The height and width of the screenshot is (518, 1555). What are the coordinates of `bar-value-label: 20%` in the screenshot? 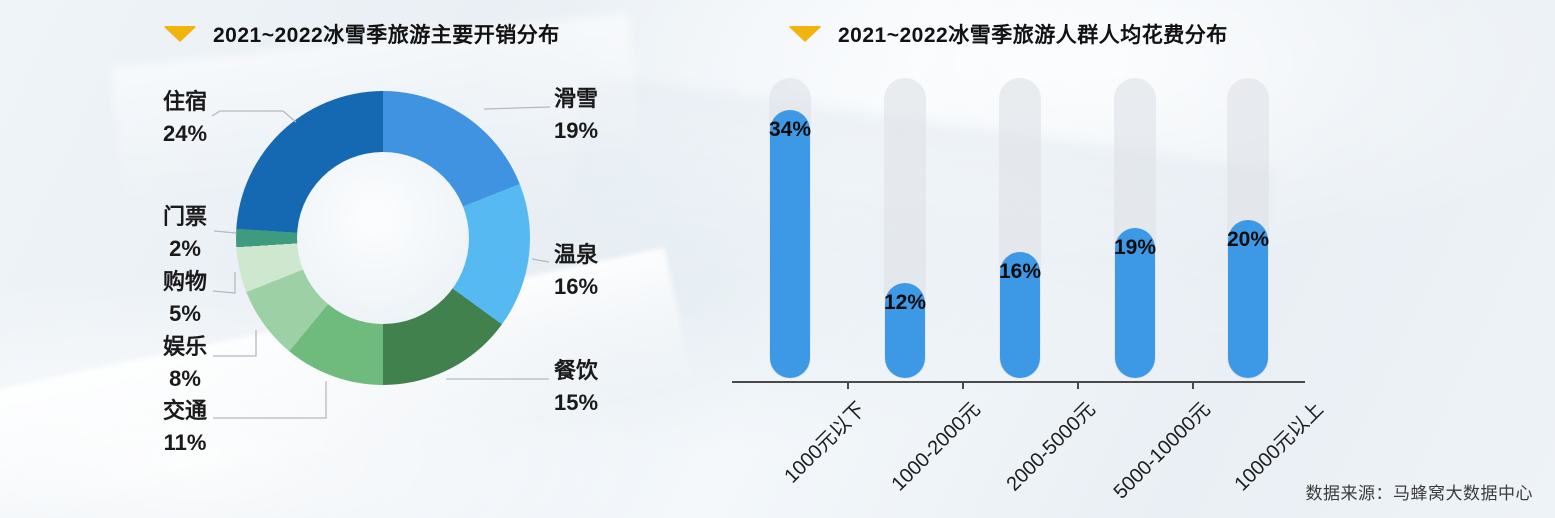 It's located at (1248, 239).